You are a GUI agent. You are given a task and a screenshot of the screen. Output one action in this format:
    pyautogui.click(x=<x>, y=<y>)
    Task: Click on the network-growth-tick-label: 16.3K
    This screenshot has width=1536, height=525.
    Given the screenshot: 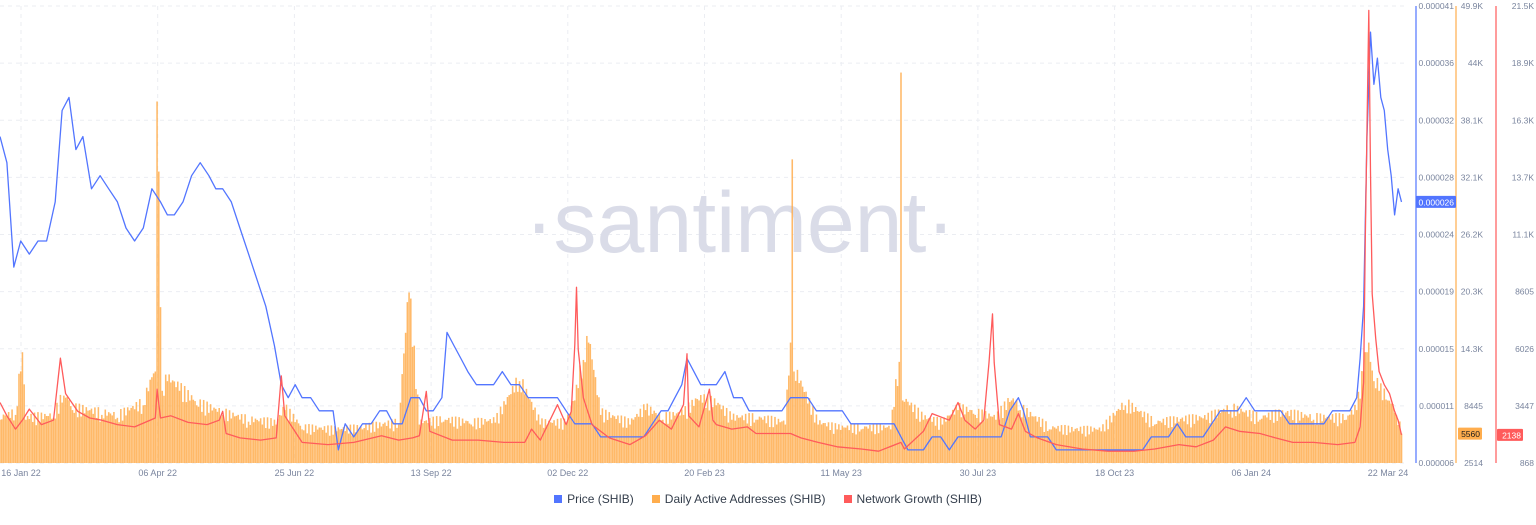 What is the action you would take?
    pyautogui.click(x=1523, y=120)
    